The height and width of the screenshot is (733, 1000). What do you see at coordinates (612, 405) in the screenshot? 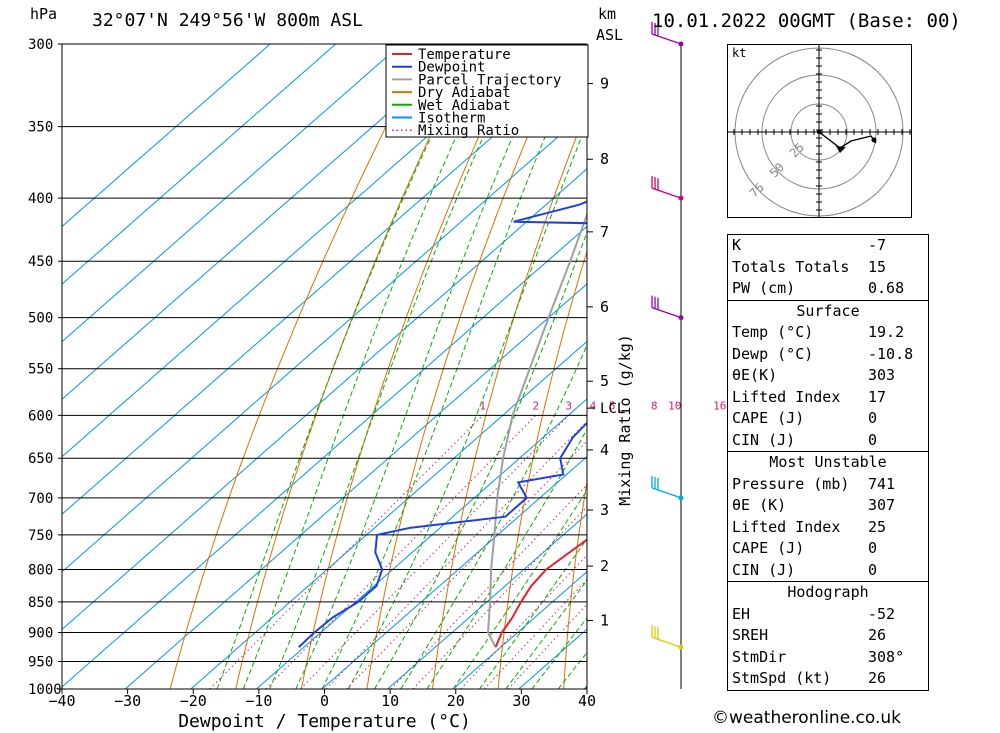
I see `mixing-ratio-label: 5` at bounding box center [612, 405].